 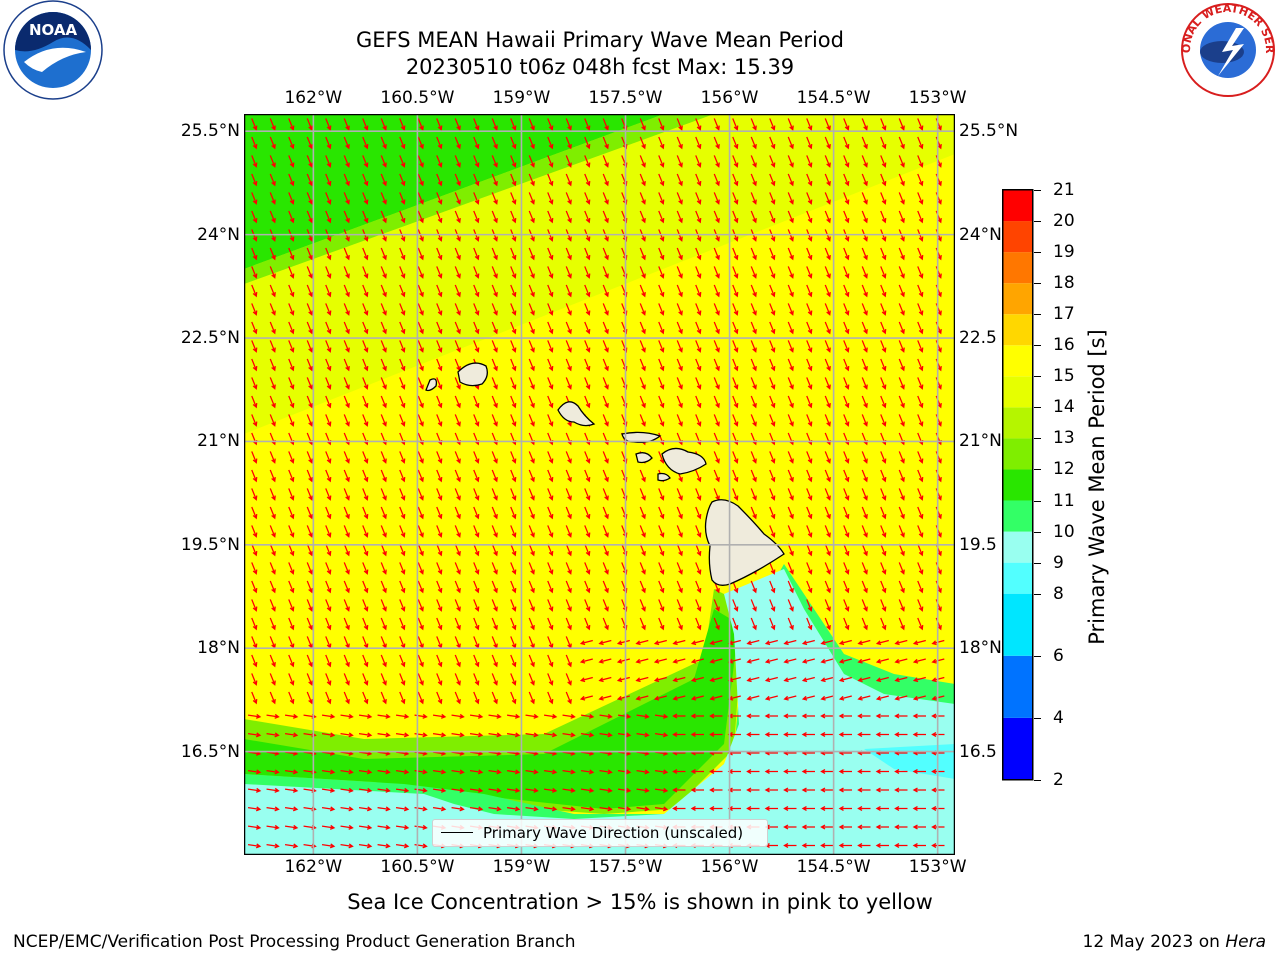 What do you see at coordinates (417, 867) in the screenshot?
I see `lon-tick-label: 160.5°W` at bounding box center [417, 867].